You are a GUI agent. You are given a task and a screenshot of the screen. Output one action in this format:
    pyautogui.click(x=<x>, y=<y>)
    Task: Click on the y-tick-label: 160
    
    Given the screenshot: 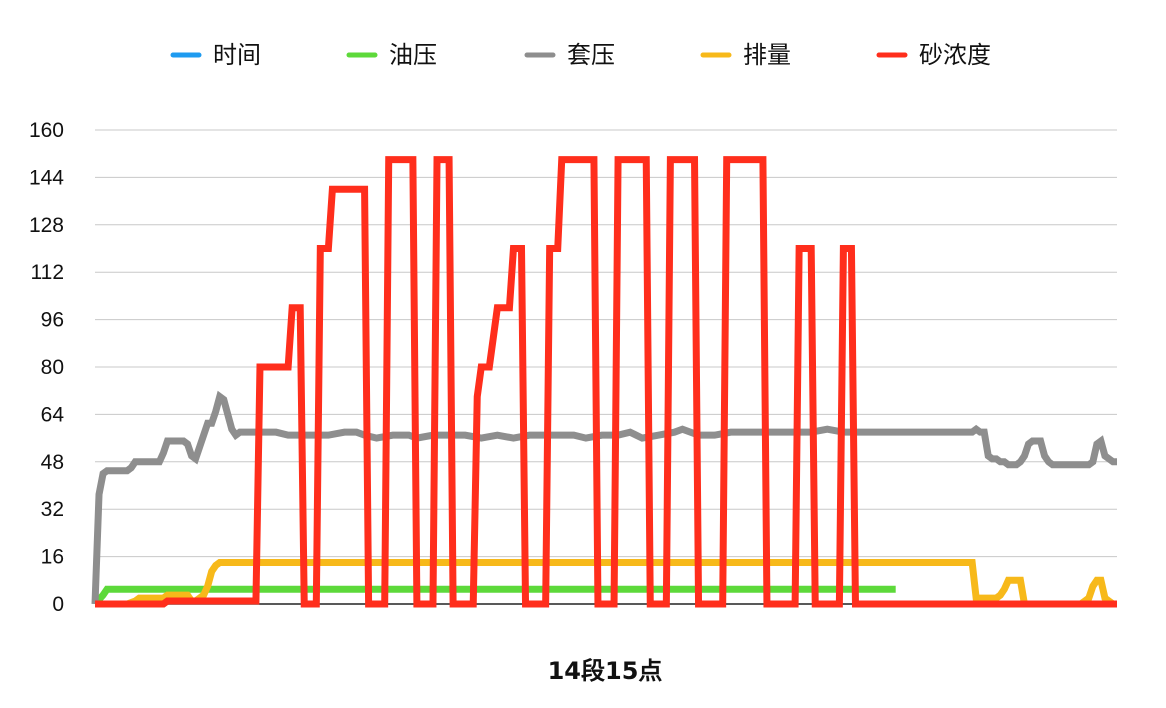 What is the action you would take?
    pyautogui.click(x=46, y=130)
    